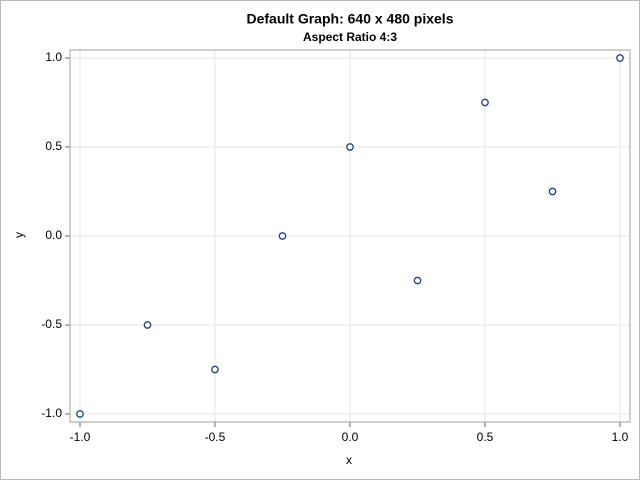 The width and height of the screenshot is (640, 480). Describe the element at coordinates (350, 437) in the screenshot. I see `x-tick-label: 0.0` at that location.